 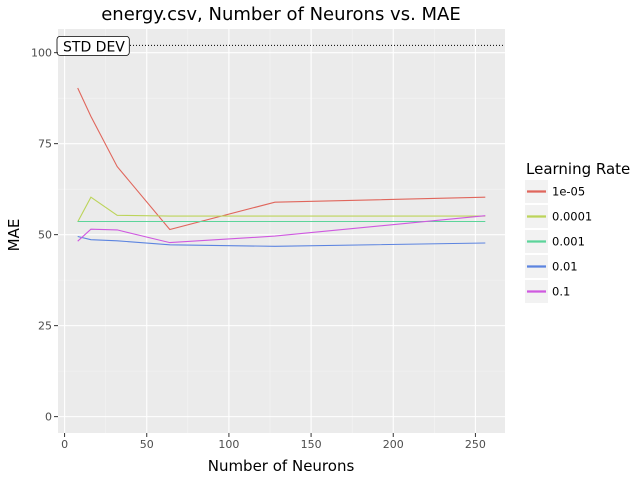 I want to click on x-tick-label: 0, so click(x=64, y=444).